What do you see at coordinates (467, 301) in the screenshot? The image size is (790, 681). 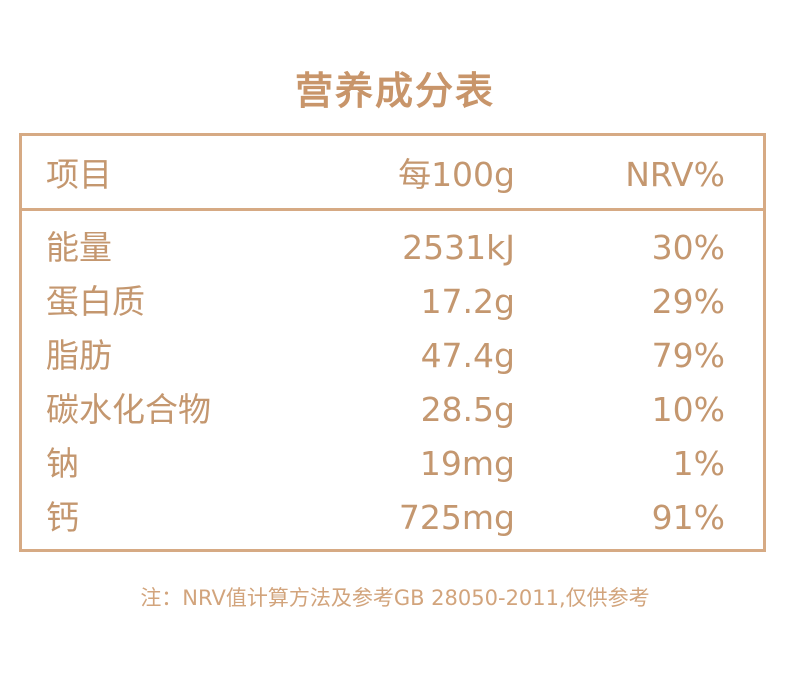 I see `nutrient-value: 17.2g` at bounding box center [467, 301].